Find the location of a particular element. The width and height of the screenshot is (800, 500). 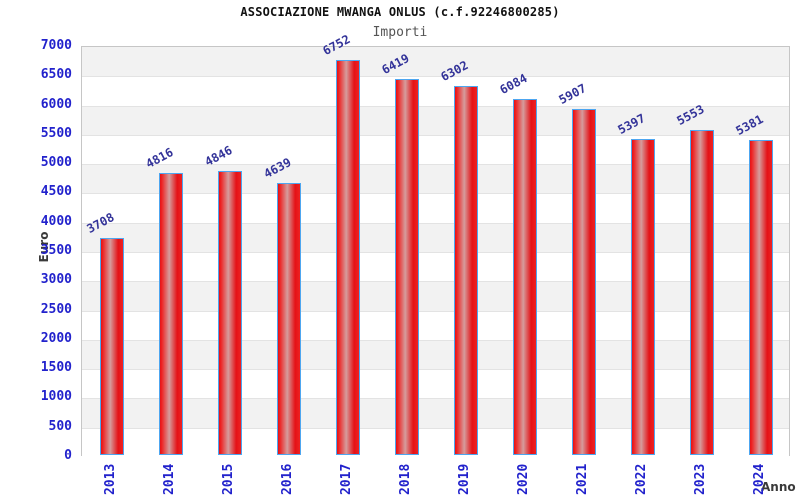

y-tick-label: 6000 is located at coordinates (56, 104).